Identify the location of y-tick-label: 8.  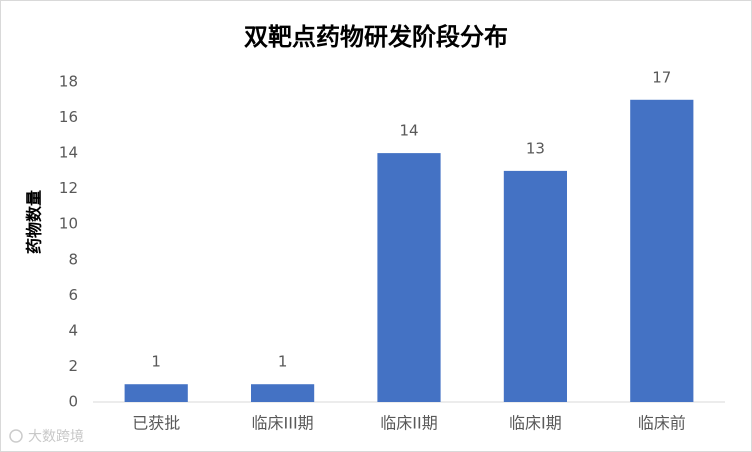
(73, 259).